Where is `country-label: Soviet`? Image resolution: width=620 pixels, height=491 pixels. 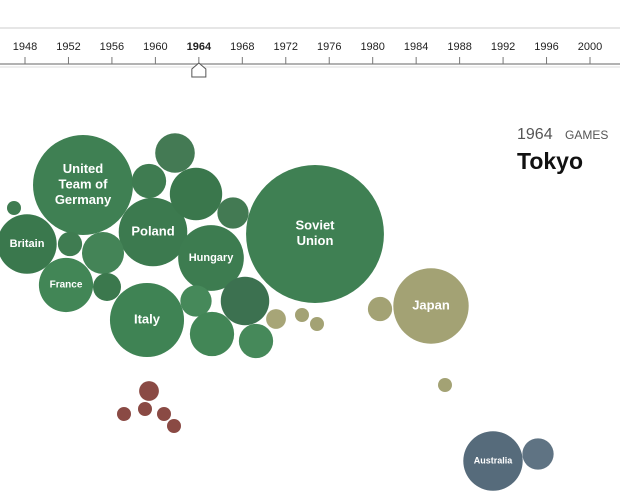
country-label: Soviet is located at coordinates (315, 225).